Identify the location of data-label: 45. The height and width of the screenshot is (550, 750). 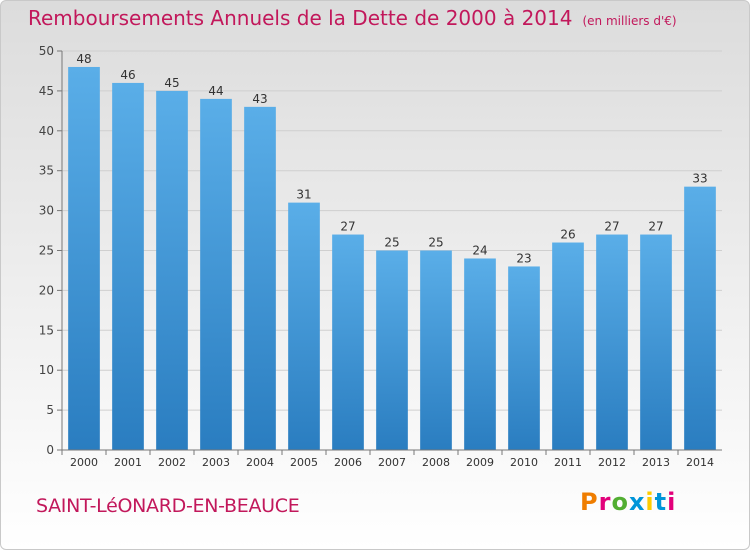
(171, 83).